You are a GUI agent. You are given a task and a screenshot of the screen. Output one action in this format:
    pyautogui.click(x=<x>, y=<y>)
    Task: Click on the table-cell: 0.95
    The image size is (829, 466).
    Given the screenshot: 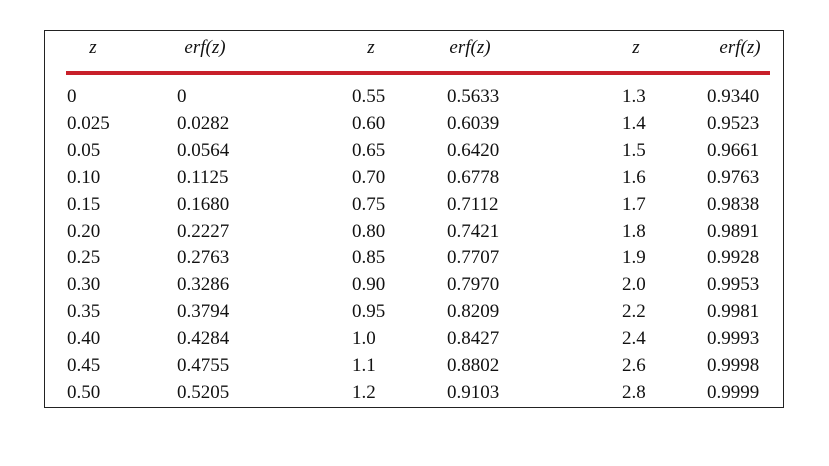 What is the action you would take?
    pyautogui.click(x=369, y=312)
    